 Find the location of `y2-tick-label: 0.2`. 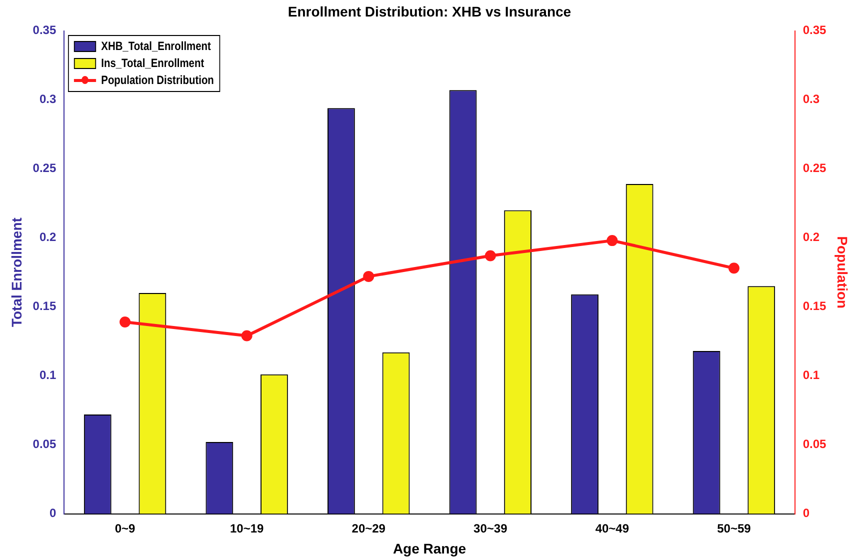

y2-tick-label: 0.2 is located at coordinates (811, 237).